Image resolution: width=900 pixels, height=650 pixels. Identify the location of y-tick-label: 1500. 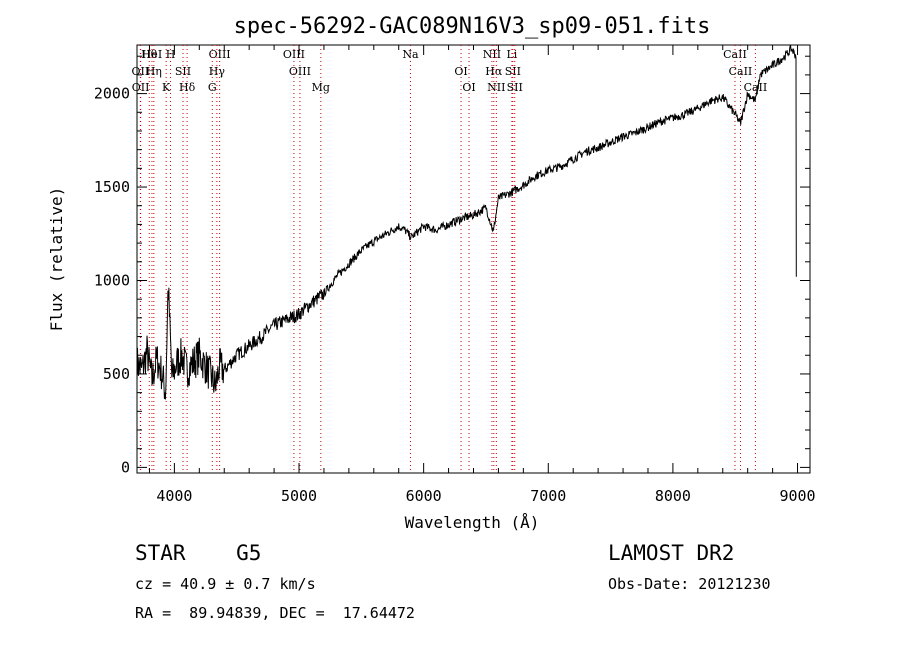
(112, 187).